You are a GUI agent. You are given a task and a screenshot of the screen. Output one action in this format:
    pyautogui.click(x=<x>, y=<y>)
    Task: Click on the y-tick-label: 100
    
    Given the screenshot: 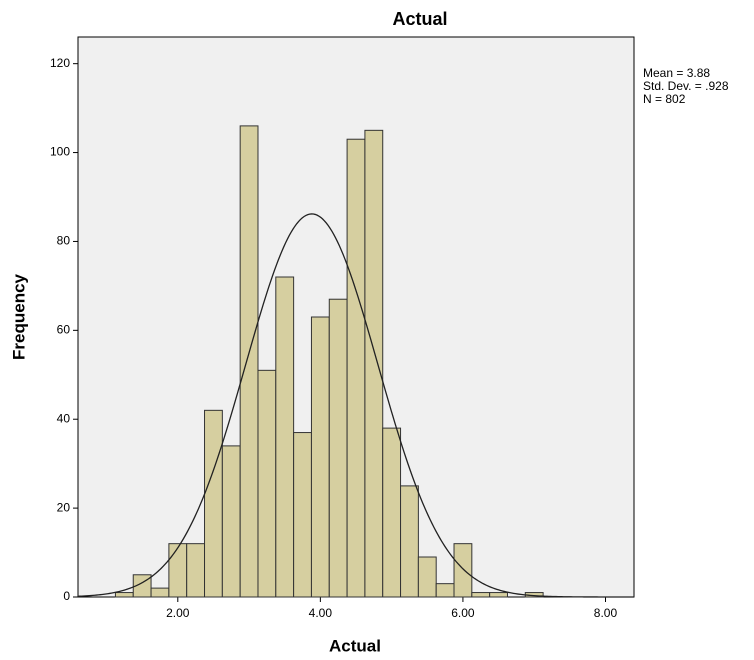 What is the action you would take?
    pyautogui.click(x=60, y=152)
    